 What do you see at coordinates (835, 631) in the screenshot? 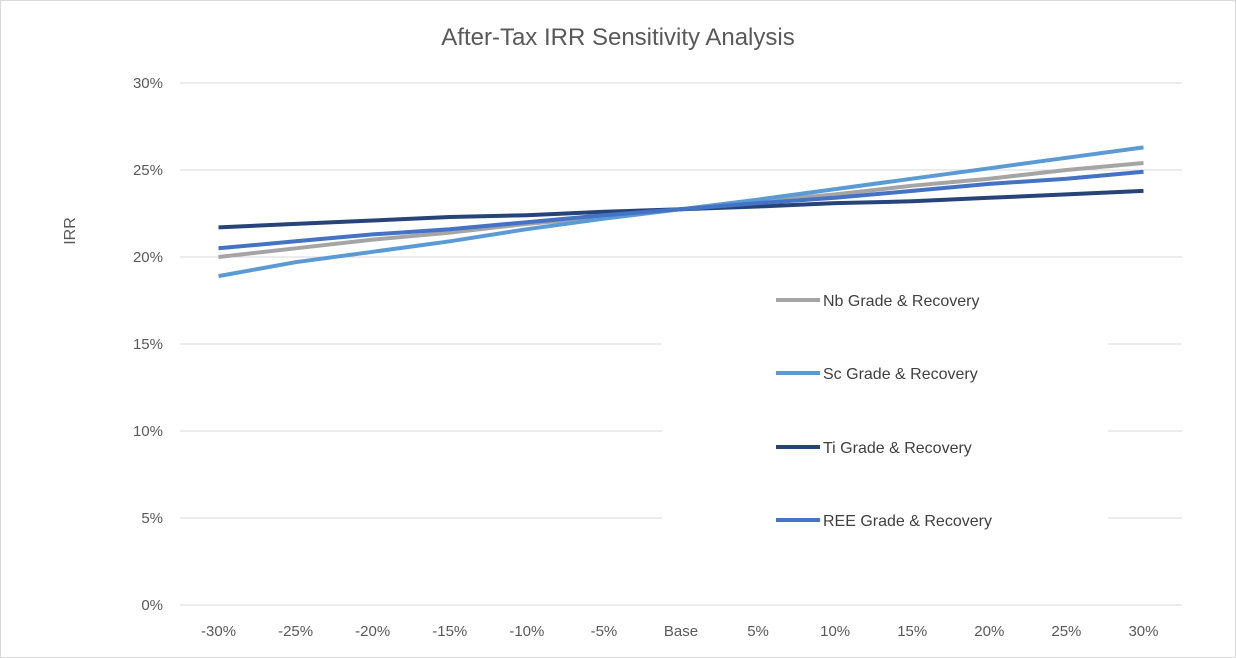
I see `x-tick-label: 10%` at bounding box center [835, 631].